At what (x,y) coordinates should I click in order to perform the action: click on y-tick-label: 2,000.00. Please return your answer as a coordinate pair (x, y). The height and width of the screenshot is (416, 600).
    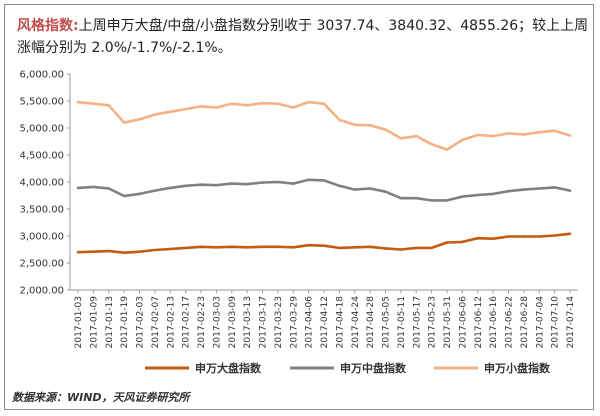
    Looking at the image, I should click on (41, 291).